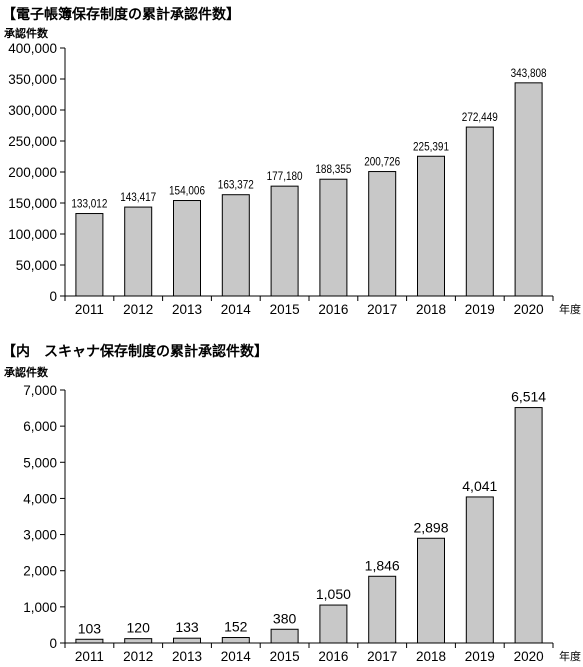 The width and height of the screenshot is (583, 667). What do you see at coordinates (40, 462) in the screenshot?
I see `y-tick-label: 5,000` at bounding box center [40, 462].